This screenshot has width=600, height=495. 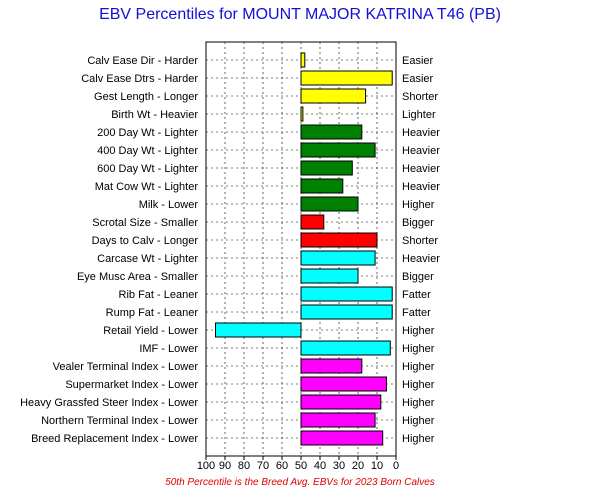 I want to click on category-label-left: Mat Cow Wt - Lighter, so click(x=147, y=187).